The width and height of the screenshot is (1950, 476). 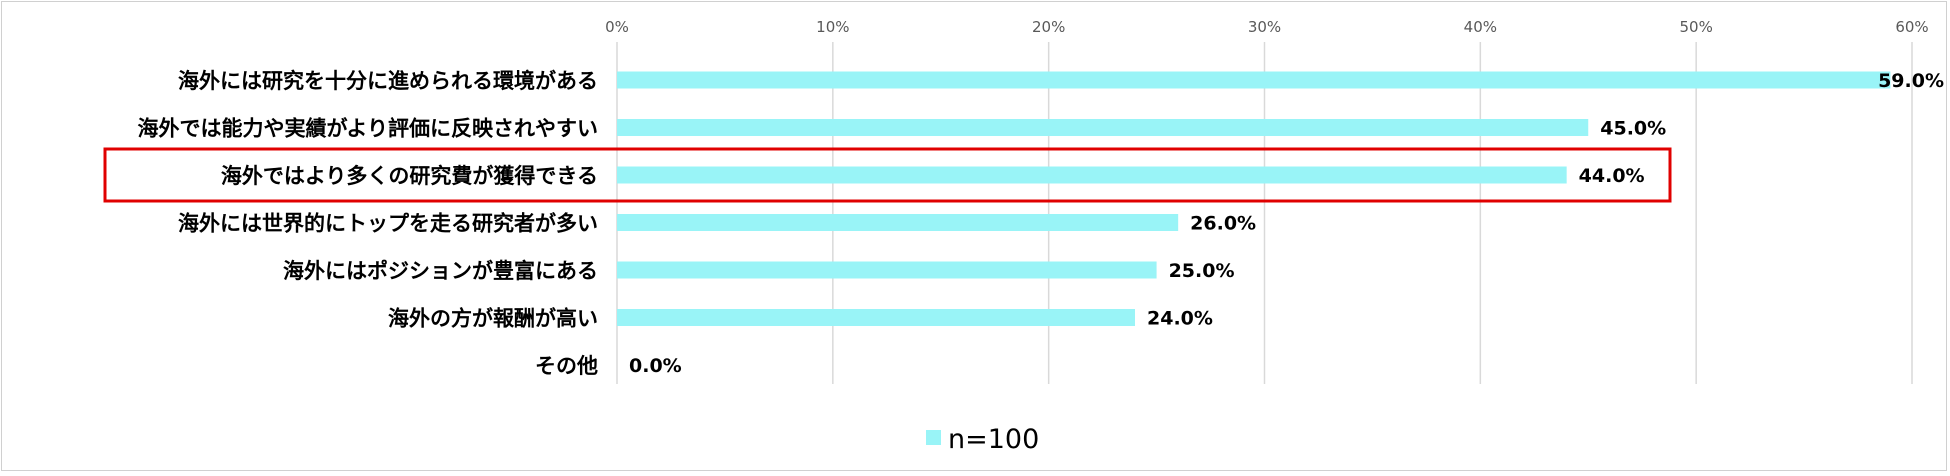 I want to click on legend-label: n=100, so click(x=993, y=439).